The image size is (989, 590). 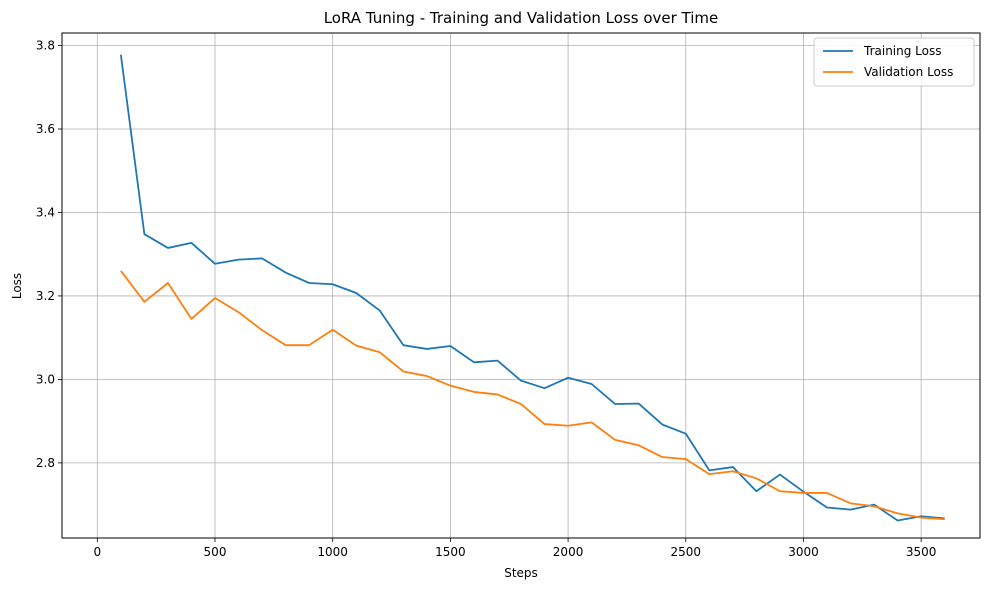 I want to click on x-tick-label: 3500, so click(x=921, y=552).